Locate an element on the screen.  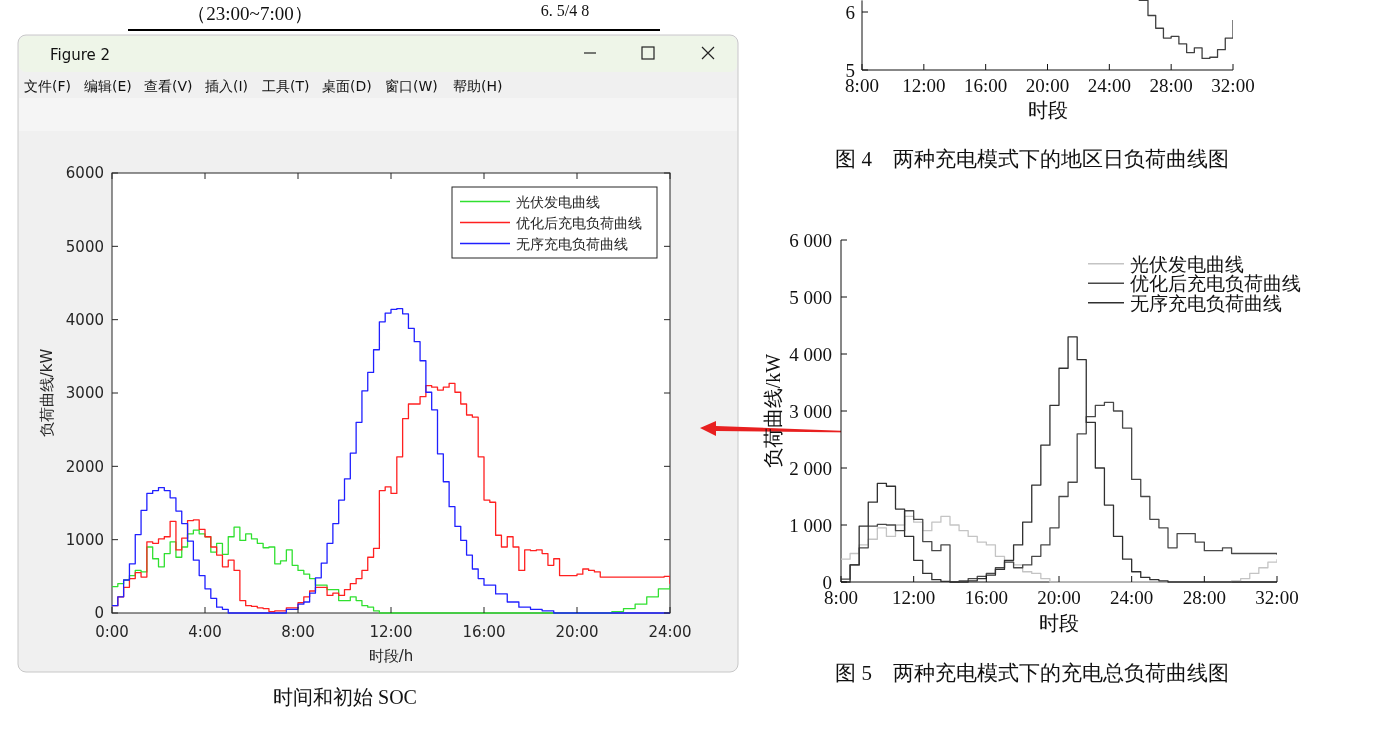
y-tick-label: 6 000 is located at coordinates (810, 240).